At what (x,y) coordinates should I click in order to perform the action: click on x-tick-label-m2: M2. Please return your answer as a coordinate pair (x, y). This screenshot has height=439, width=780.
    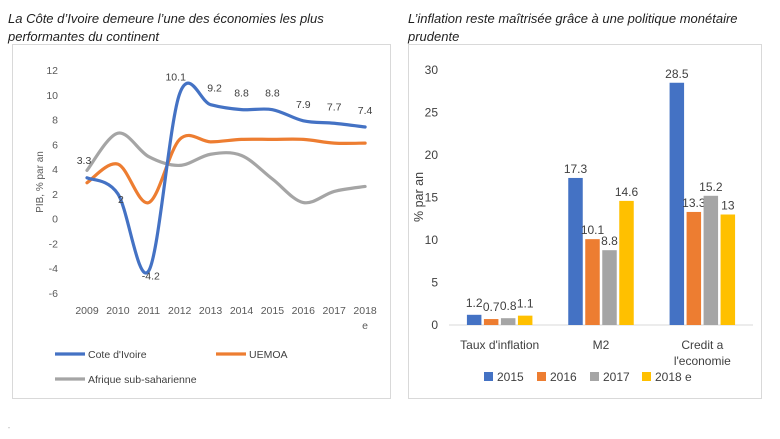
    Looking at the image, I should click on (601, 345).